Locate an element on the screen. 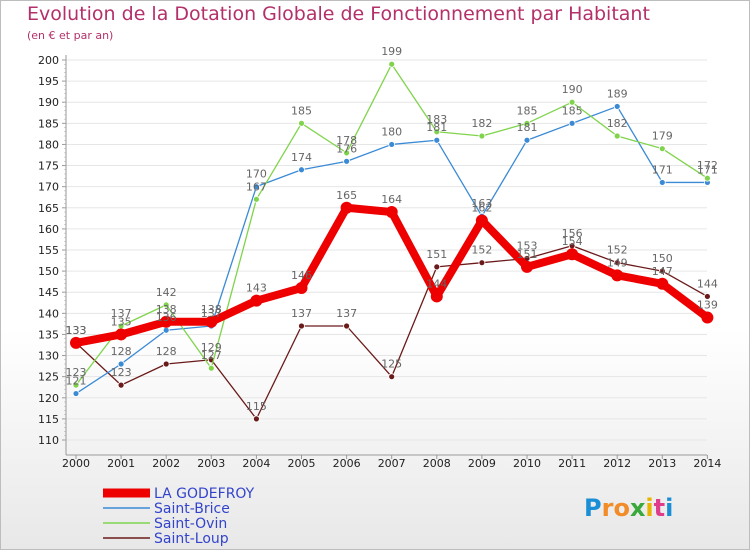 Image resolution: width=750 pixels, height=550 pixels. y-tick-label: 195 is located at coordinates (48, 81).